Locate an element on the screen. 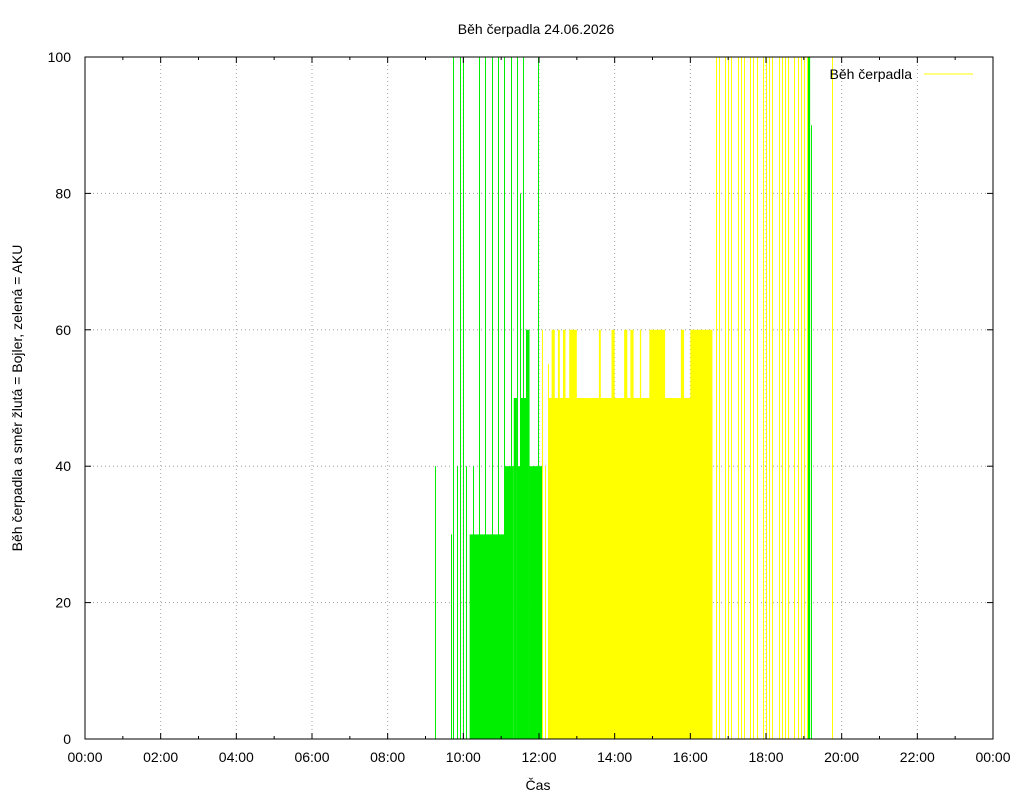  y-tick-label: 80 is located at coordinates (63, 193).